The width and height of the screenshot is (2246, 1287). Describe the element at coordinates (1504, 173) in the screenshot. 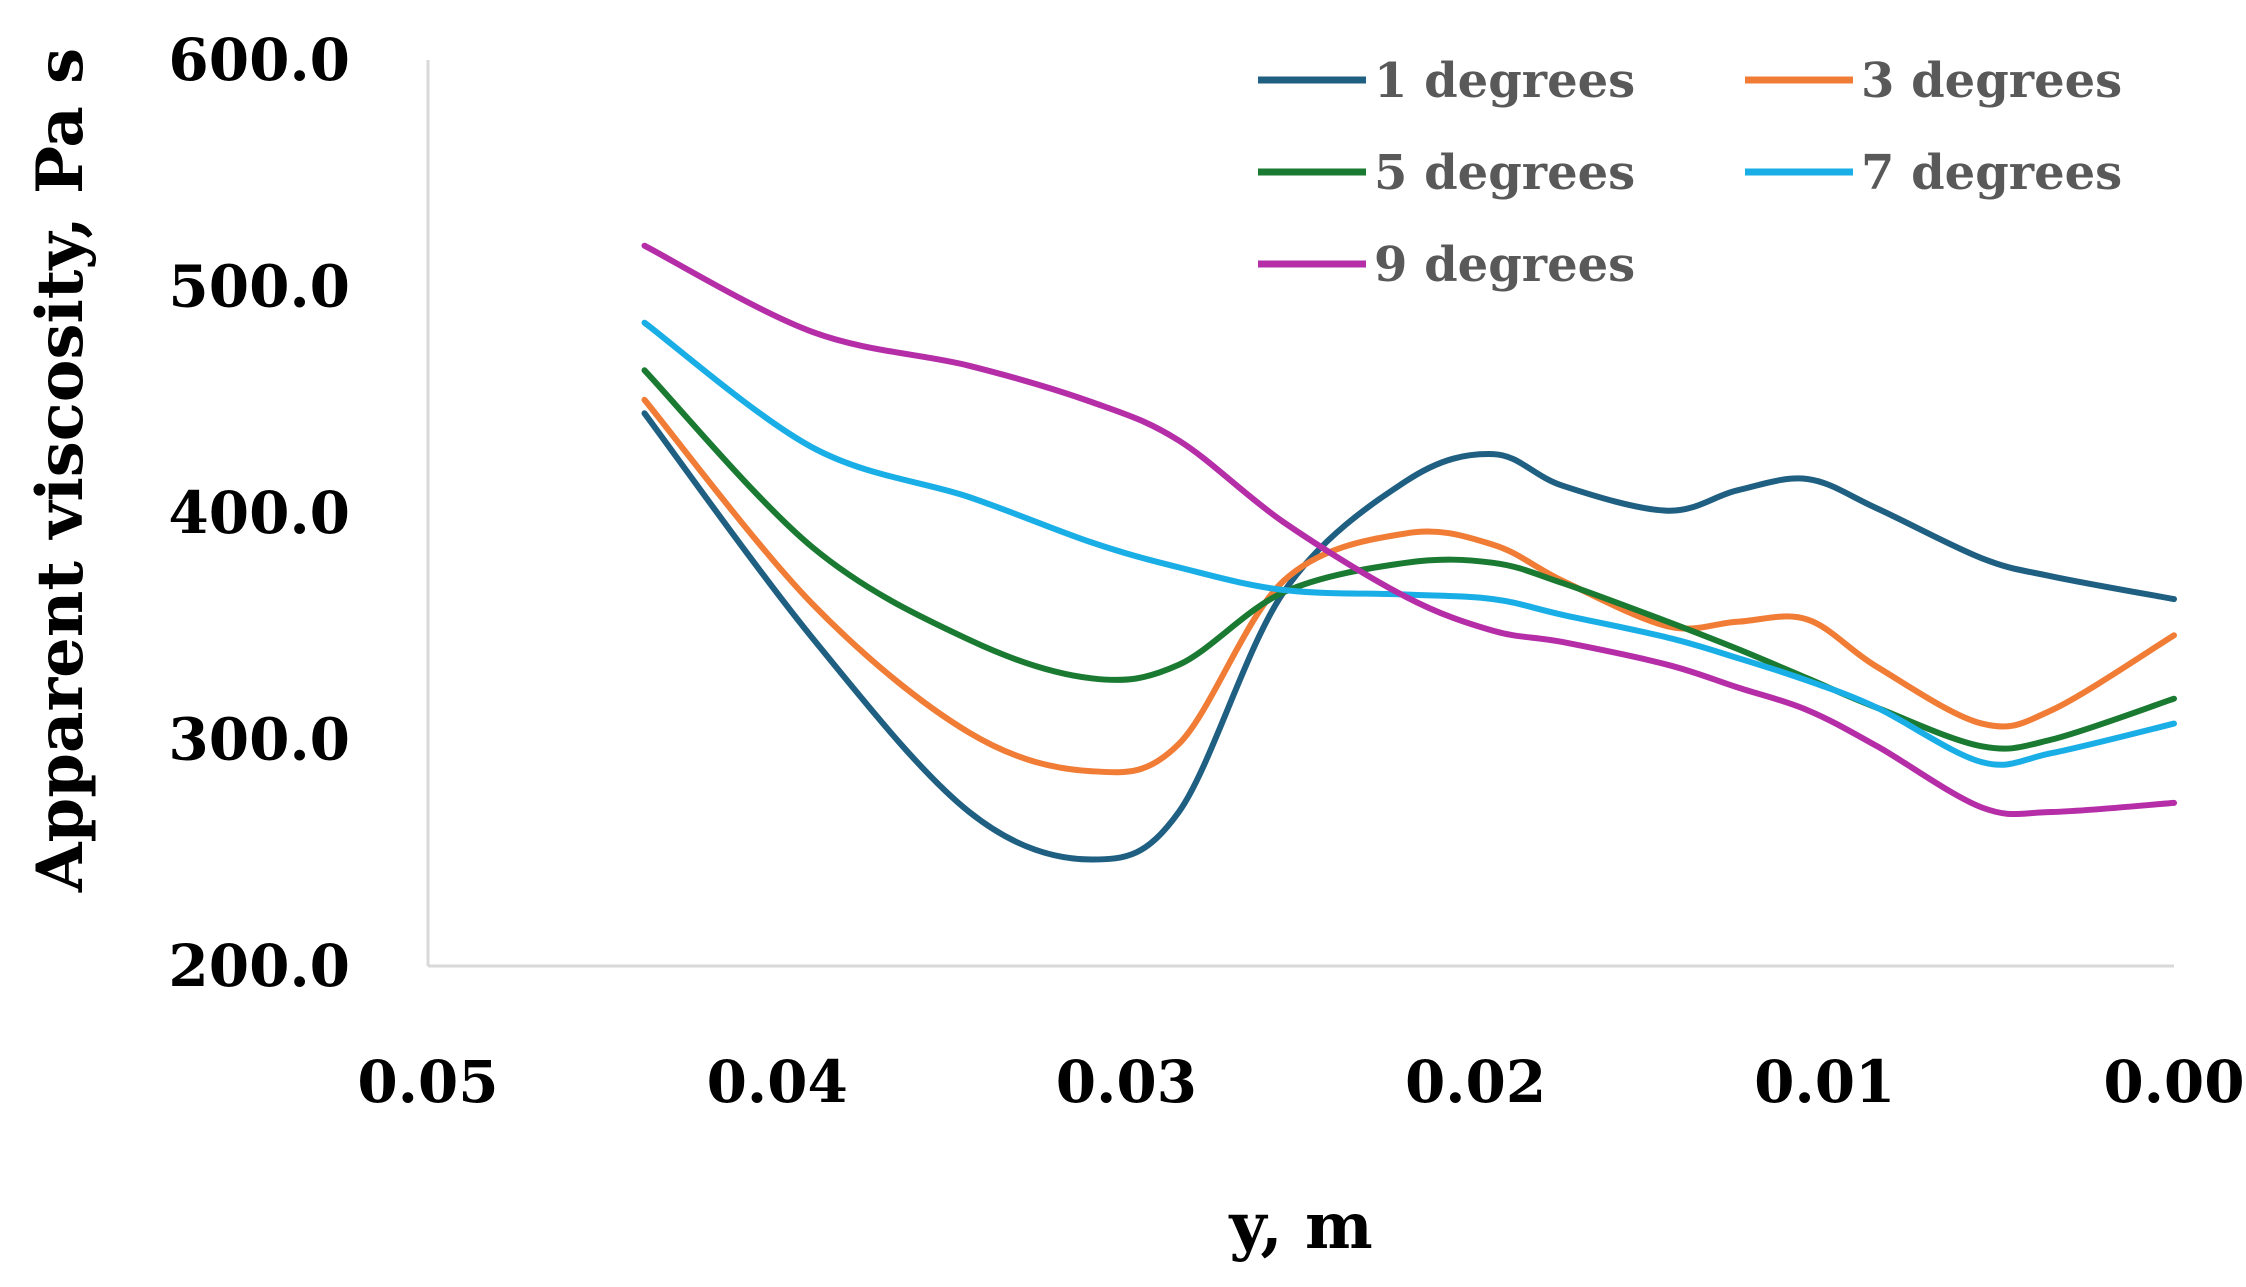

I see `legend-label: 5 degrees` at that location.